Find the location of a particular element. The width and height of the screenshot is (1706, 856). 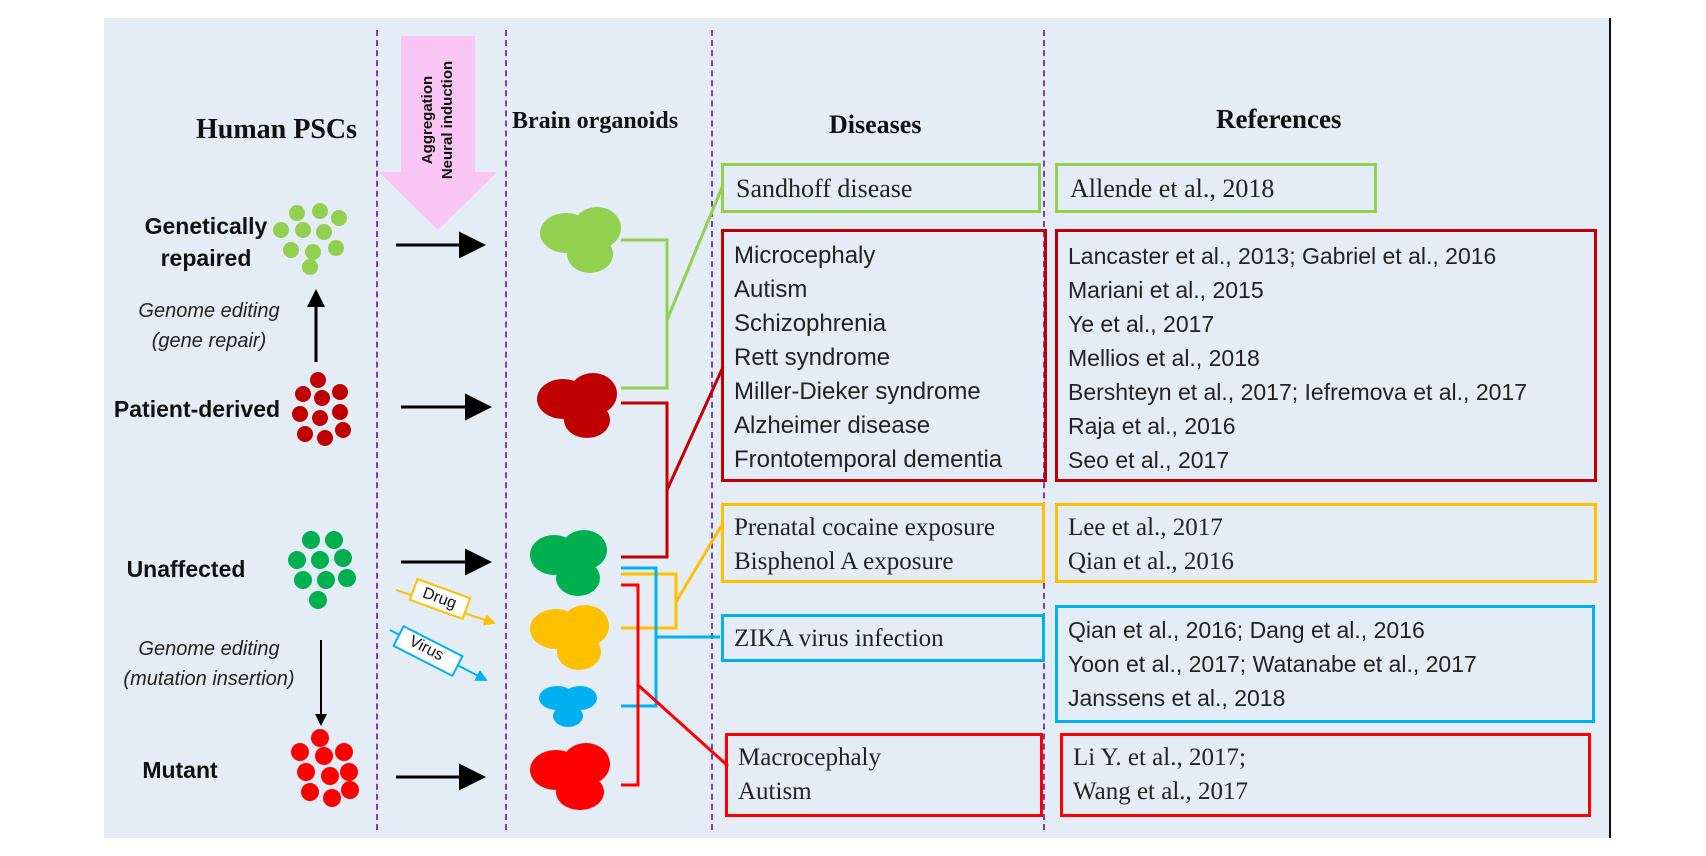

reference-item: Allende et al., 2018 is located at coordinates (1172, 188).